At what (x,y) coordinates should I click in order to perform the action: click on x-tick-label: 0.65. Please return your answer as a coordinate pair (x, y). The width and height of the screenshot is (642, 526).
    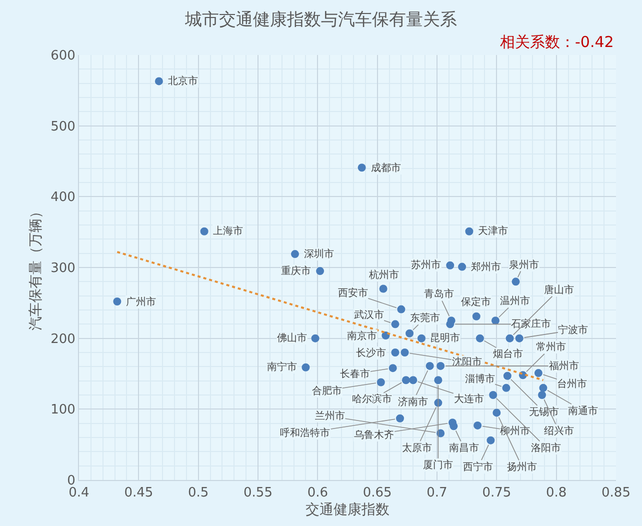
    Looking at the image, I should click on (377, 493).